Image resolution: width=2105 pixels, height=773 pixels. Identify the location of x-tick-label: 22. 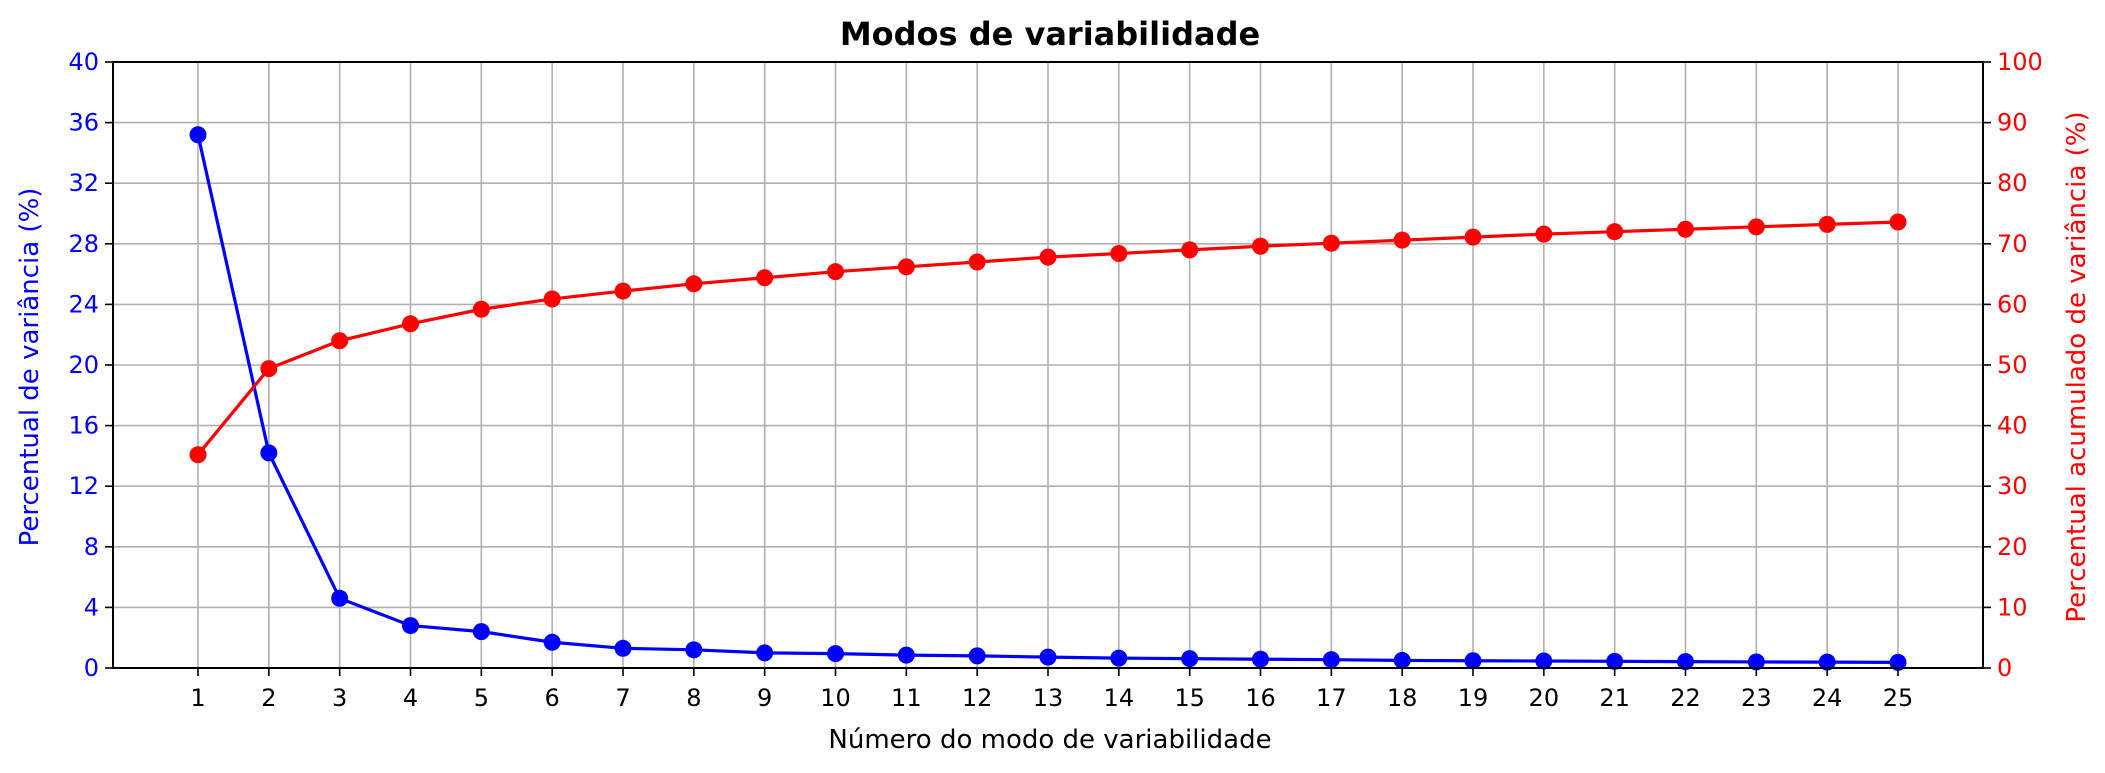
(1685, 698).